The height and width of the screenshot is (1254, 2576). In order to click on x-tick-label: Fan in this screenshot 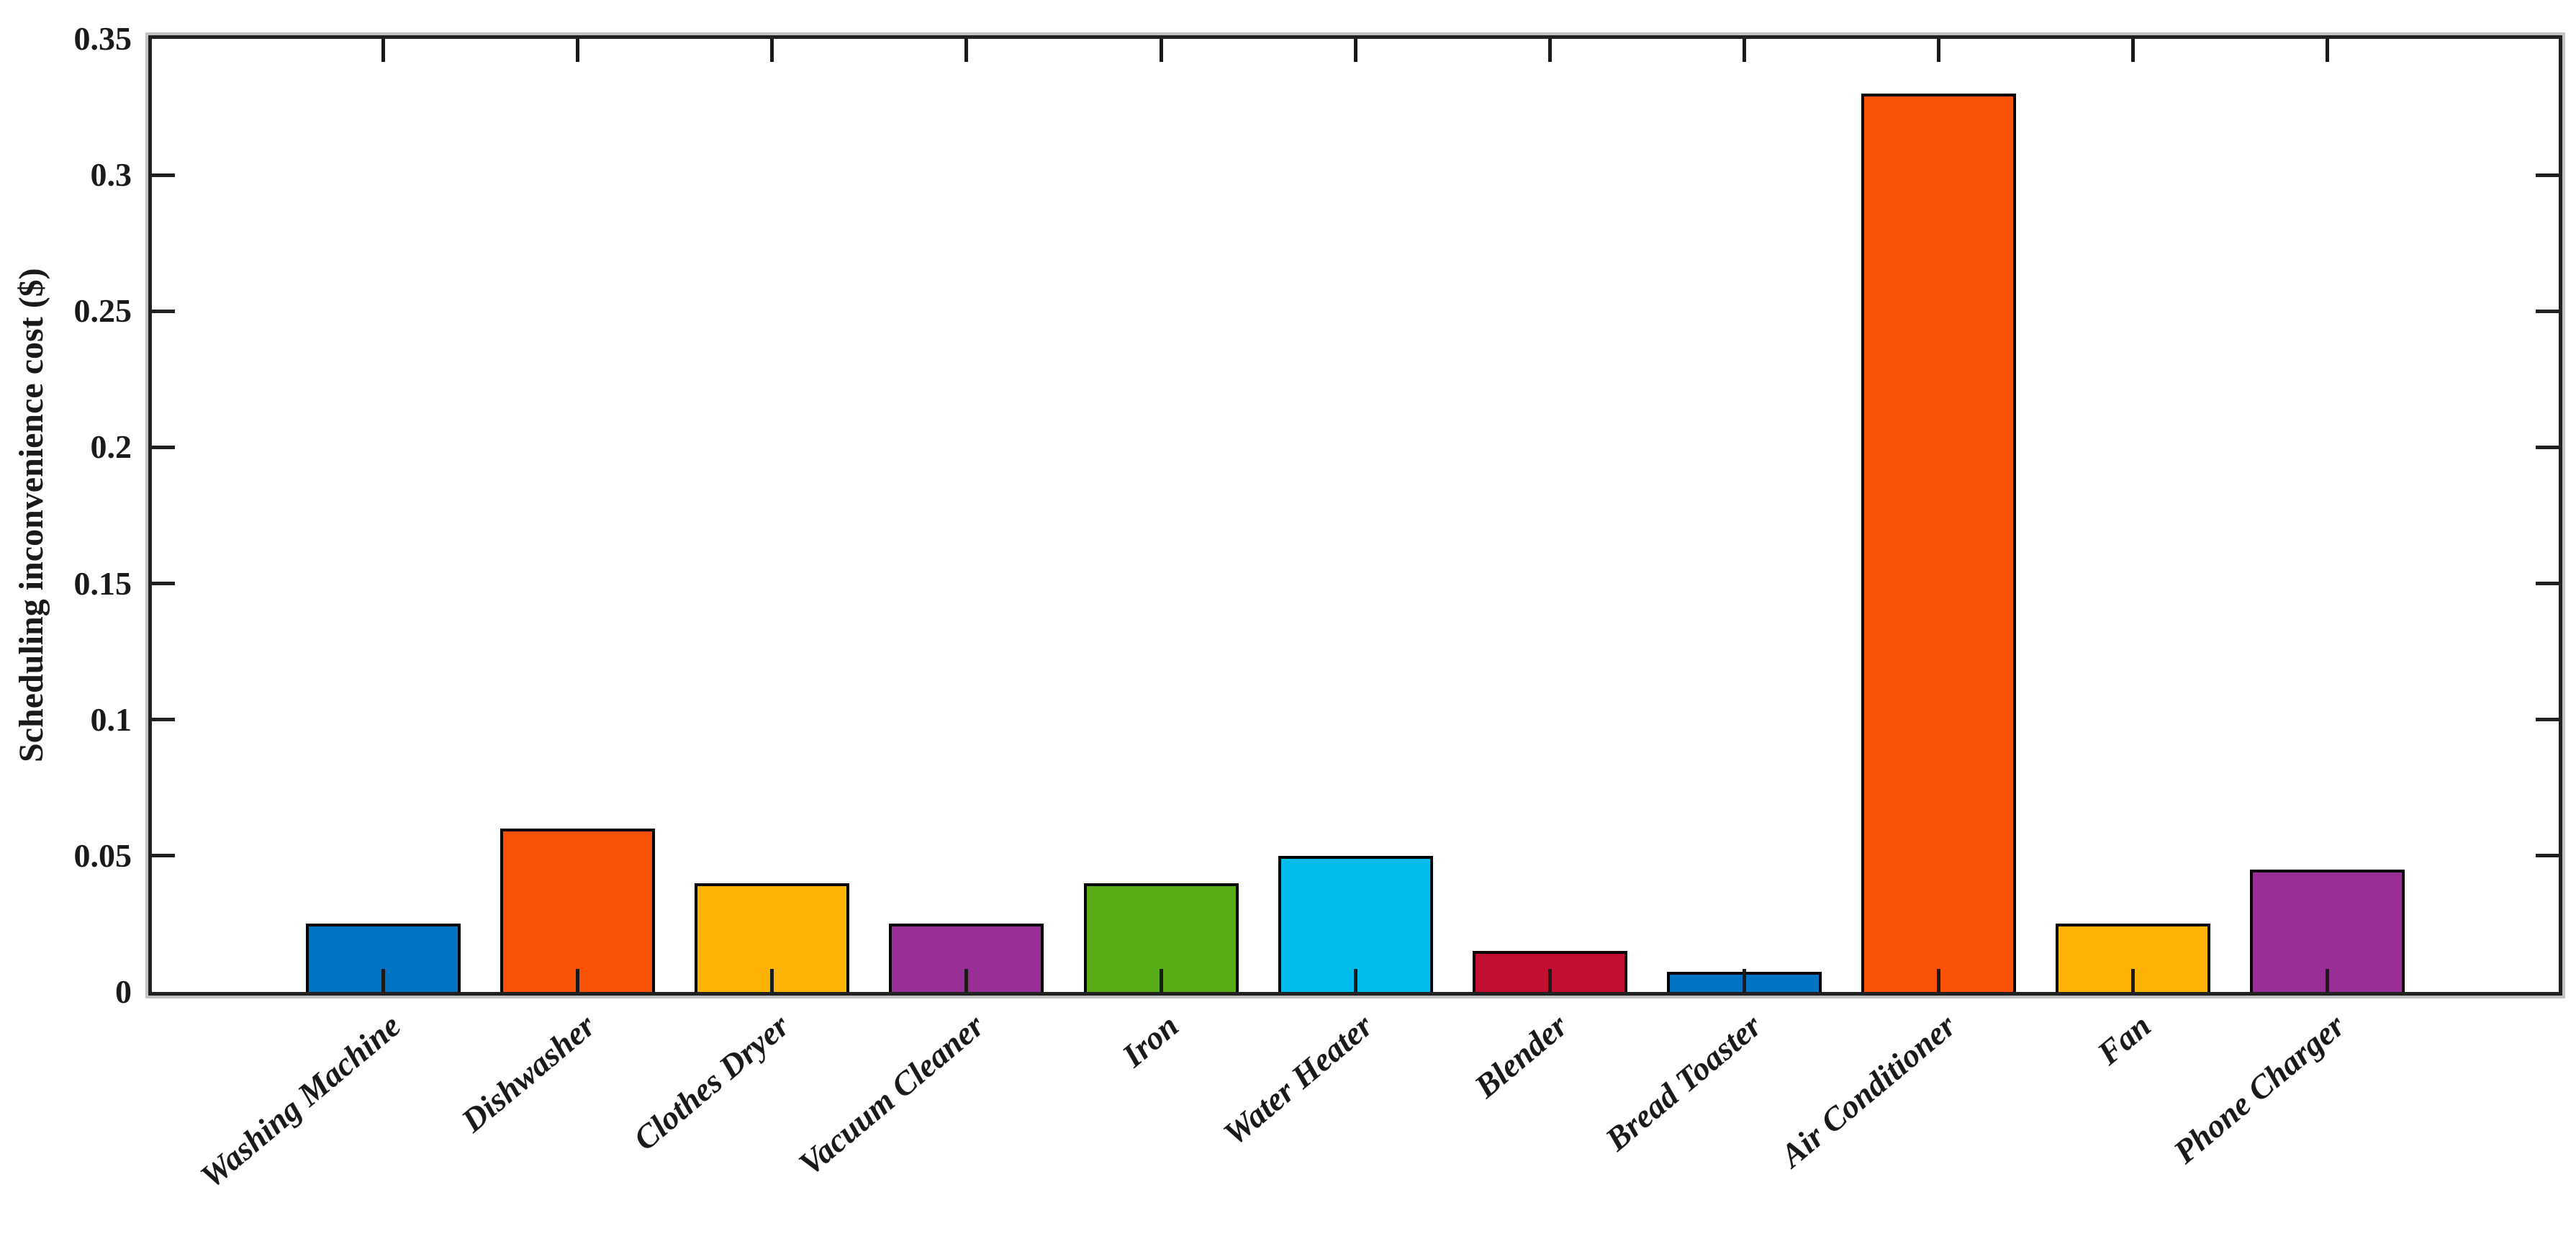, I will do `click(2124, 1039)`.